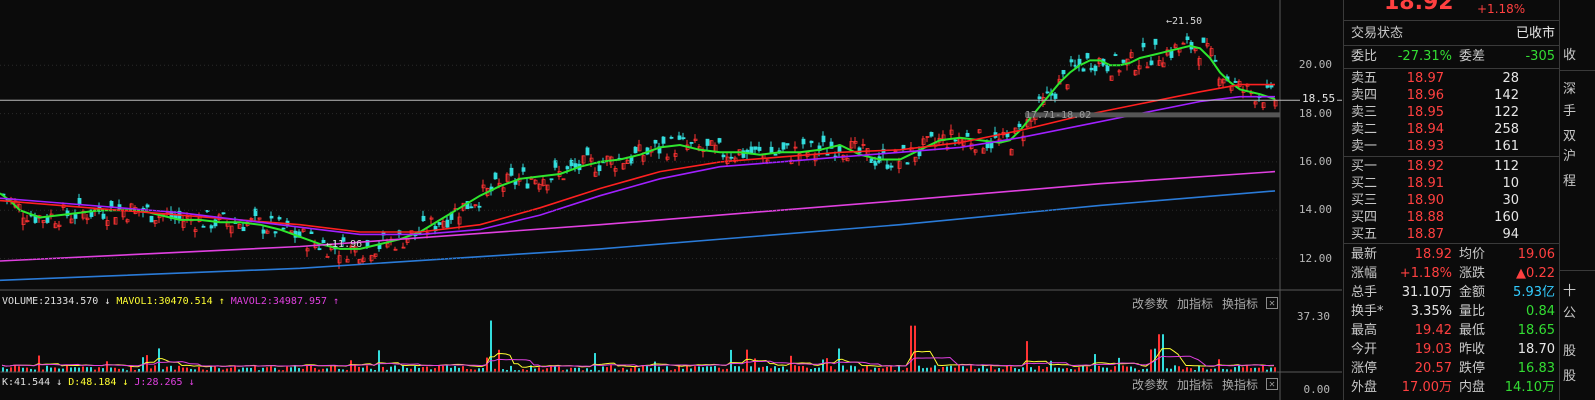  What do you see at coordinates (347, 244) in the screenshot?
I see `low-annotation-value: 11.96` at bounding box center [347, 244].